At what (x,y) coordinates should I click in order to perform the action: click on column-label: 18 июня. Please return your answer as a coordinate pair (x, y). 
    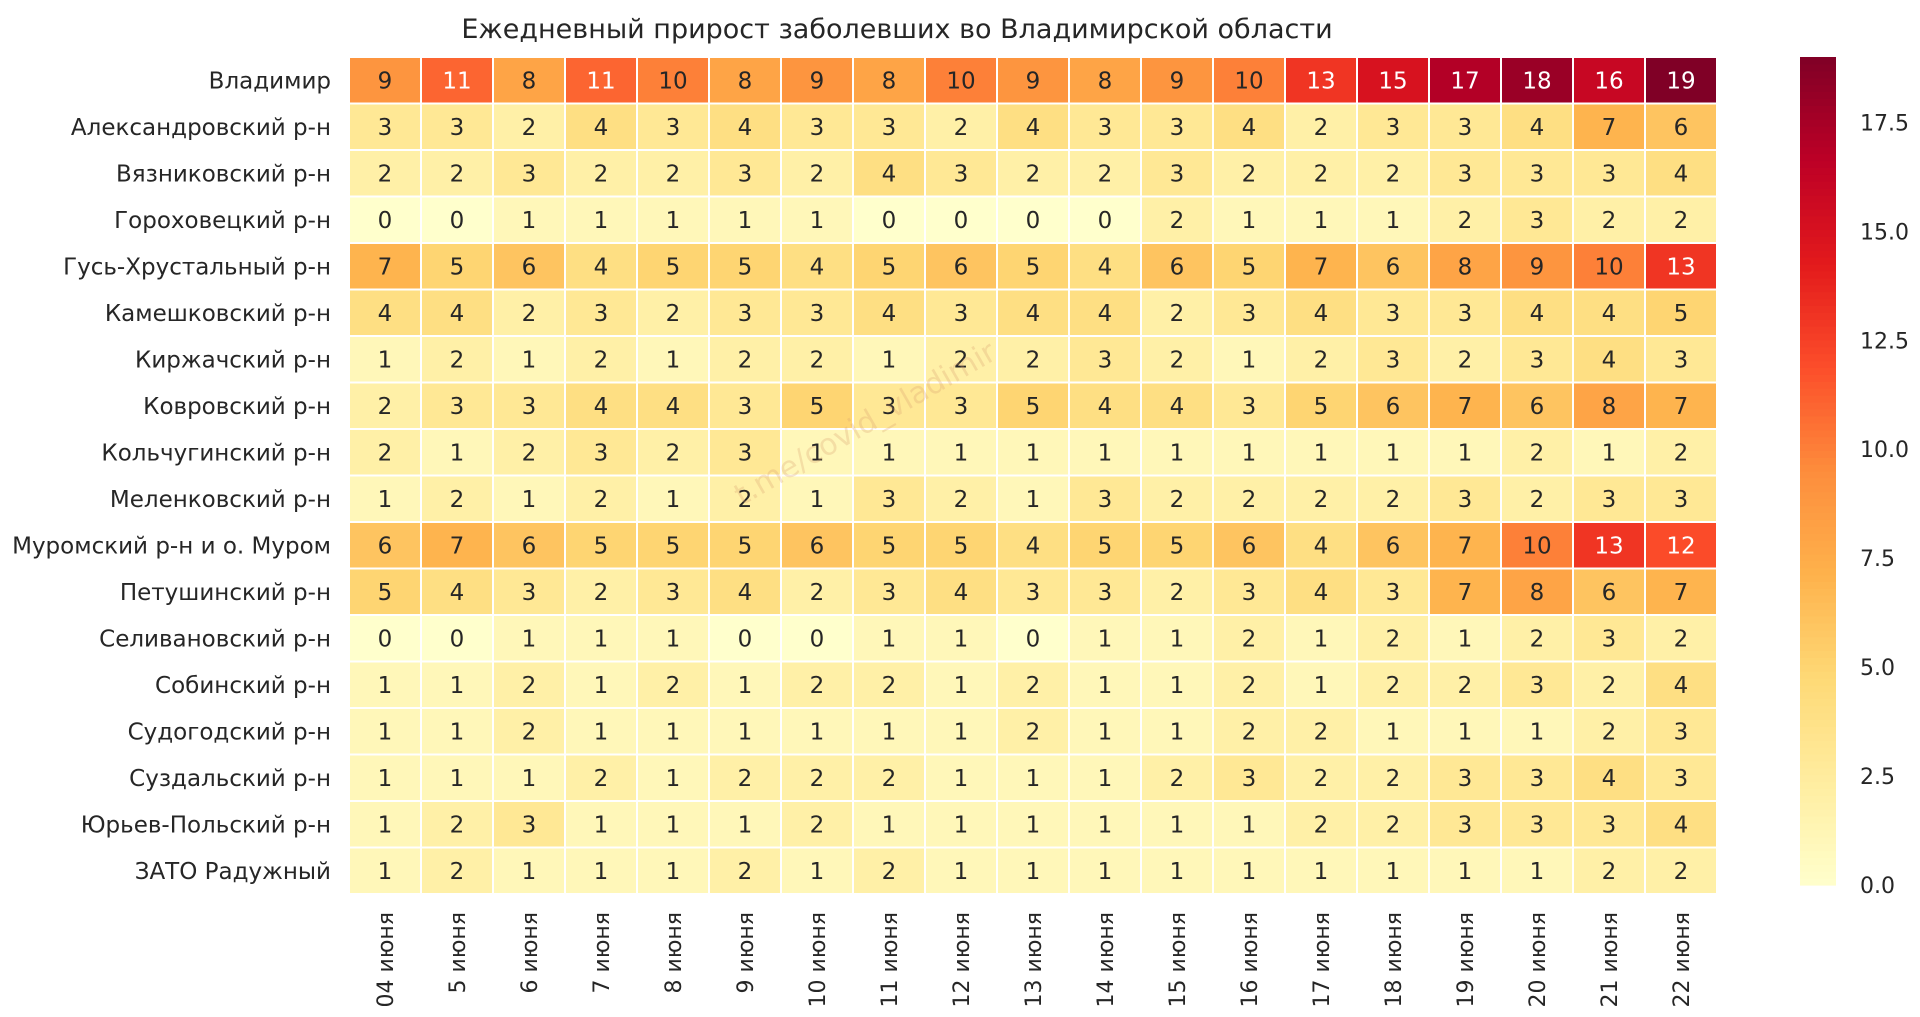
    Looking at the image, I should click on (1394, 959).